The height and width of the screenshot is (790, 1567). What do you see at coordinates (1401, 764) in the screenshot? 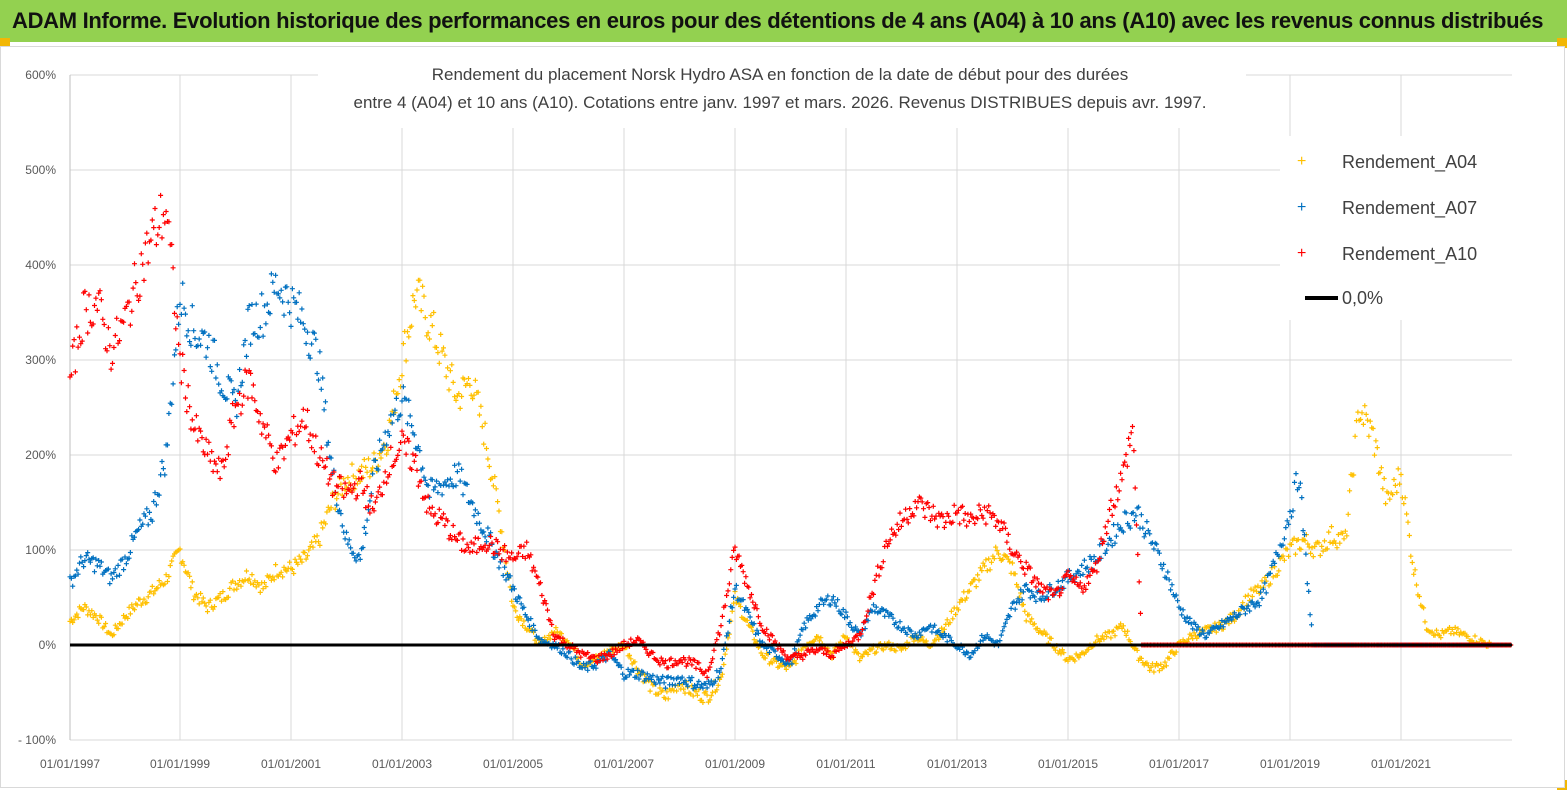
I see `x-tick-label: 01/01/2021` at bounding box center [1401, 764].